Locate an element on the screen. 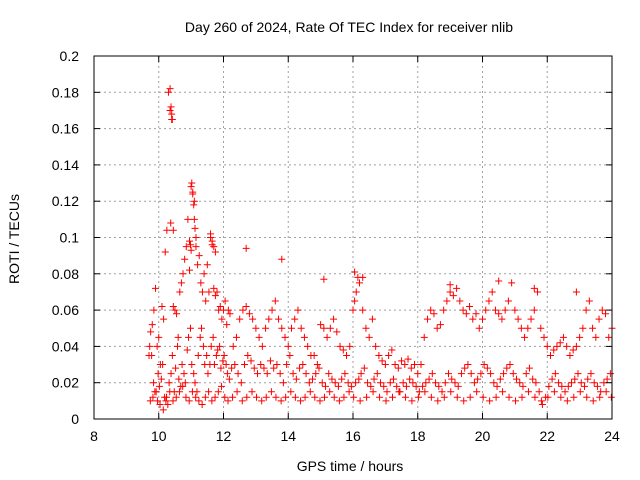 The width and height of the screenshot is (640, 480). y-axis-label: ROTI / TECUs is located at coordinates (14, 239).